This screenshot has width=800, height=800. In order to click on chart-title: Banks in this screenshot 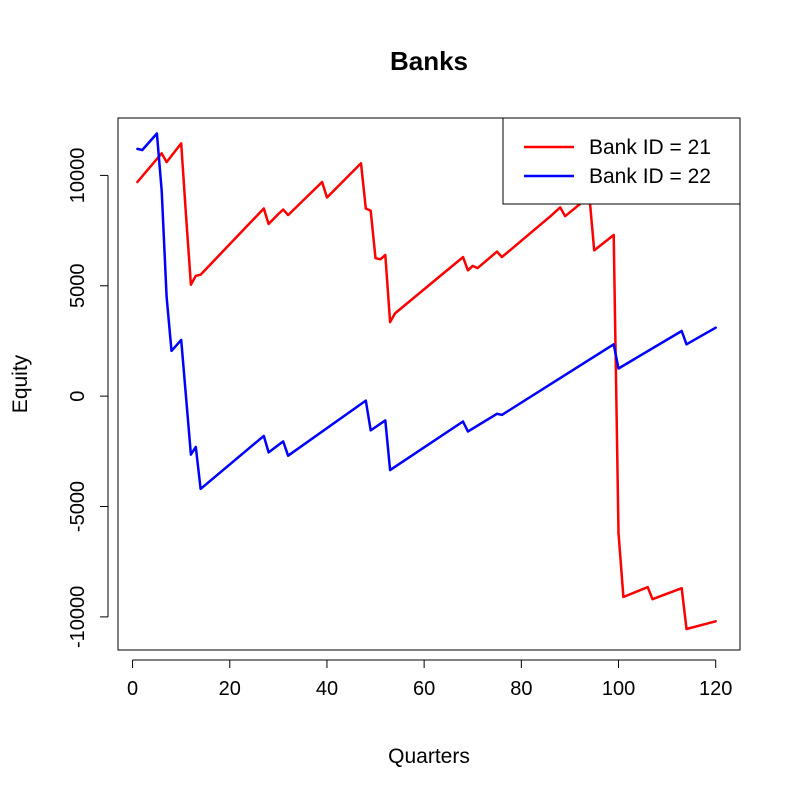, I will do `click(429, 61)`.